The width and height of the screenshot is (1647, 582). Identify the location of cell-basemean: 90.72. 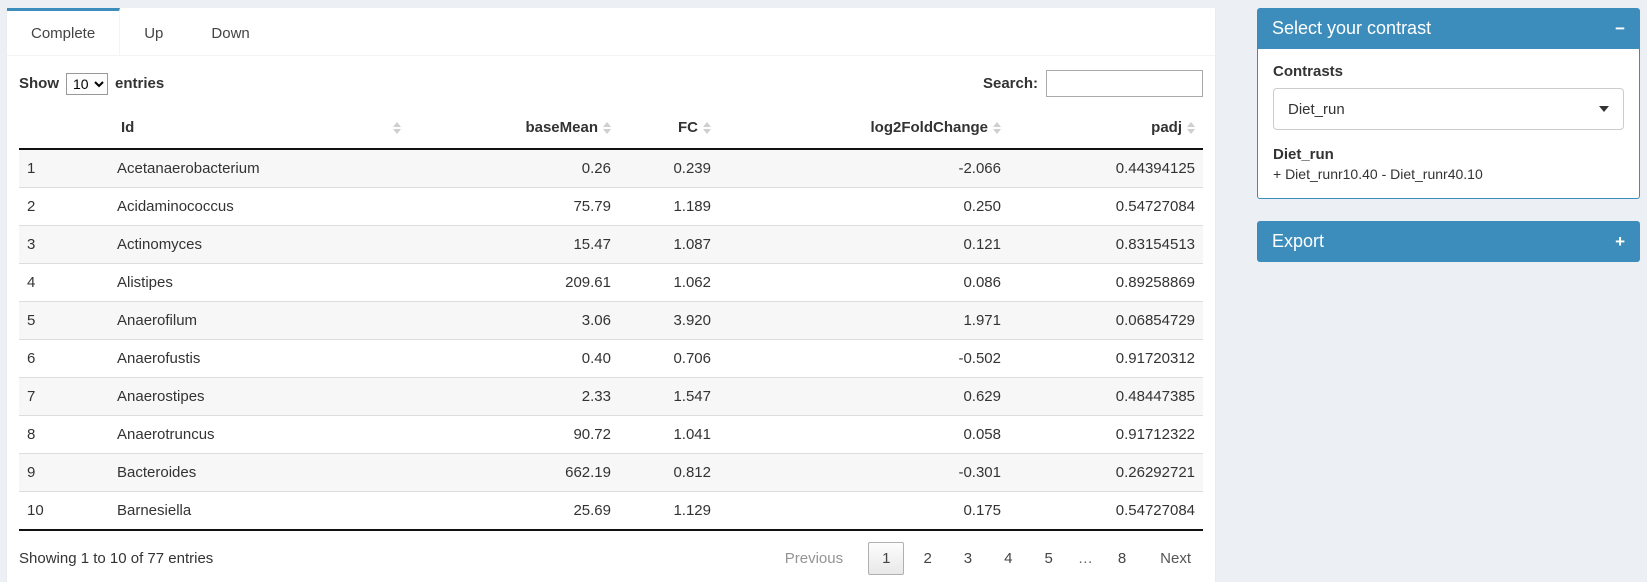
(514, 434).